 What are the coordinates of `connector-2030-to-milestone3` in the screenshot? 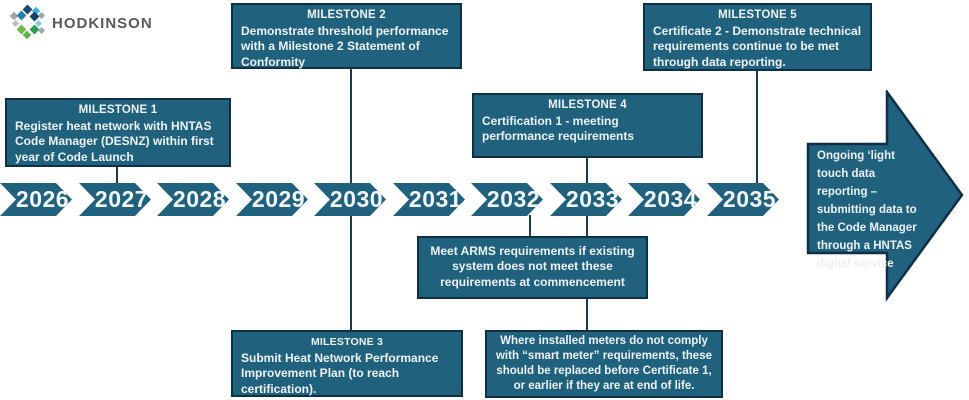 It's located at (351, 273).